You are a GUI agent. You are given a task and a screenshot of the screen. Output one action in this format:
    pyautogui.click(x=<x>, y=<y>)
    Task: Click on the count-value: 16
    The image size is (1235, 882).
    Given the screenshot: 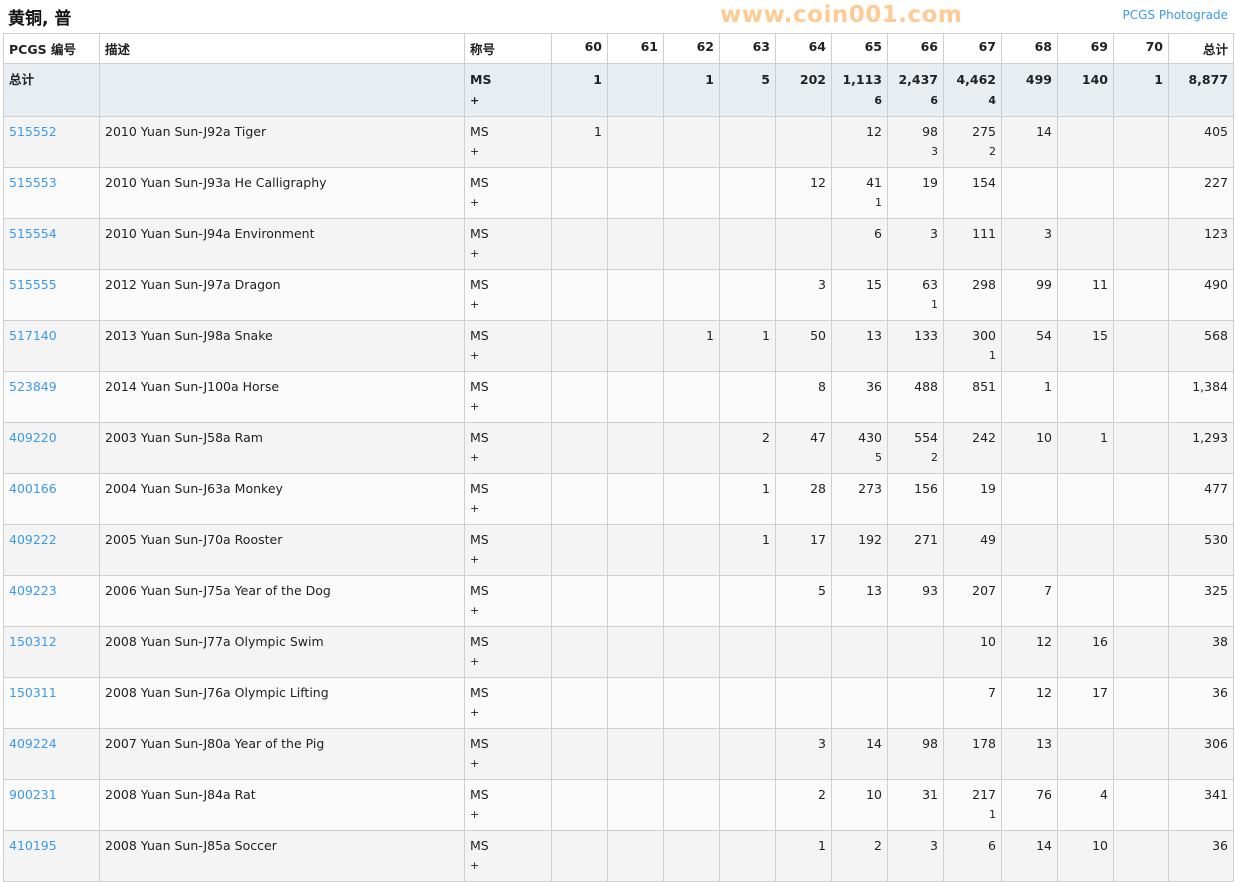 What is the action you would take?
    pyautogui.click(x=1100, y=641)
    